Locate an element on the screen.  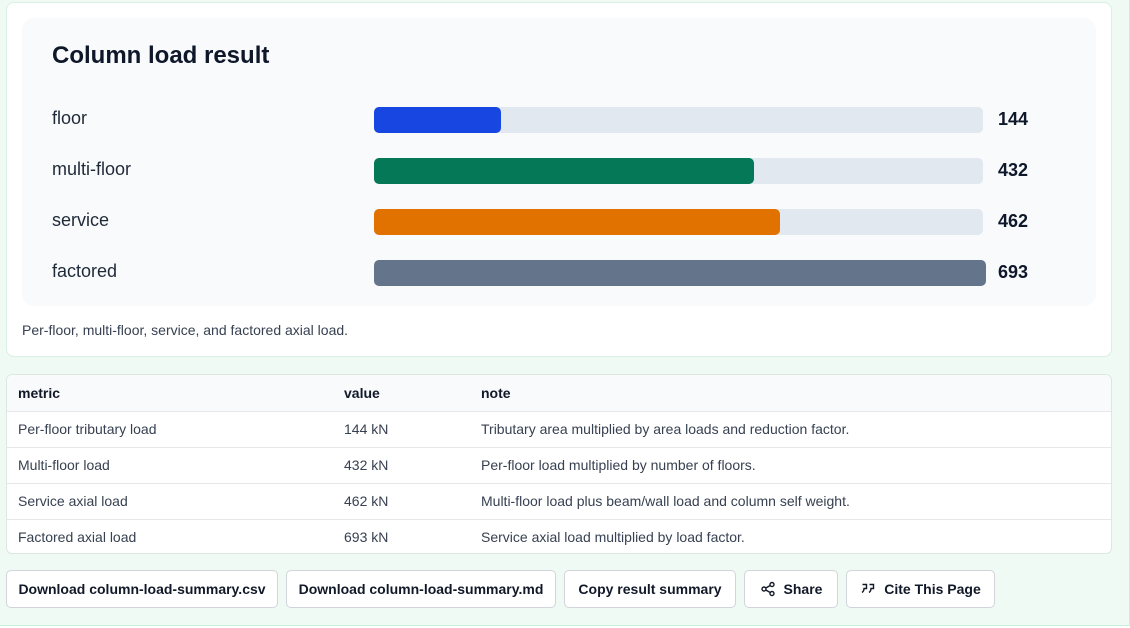
bar-value: 432 is located at coordinates (1013, 170).